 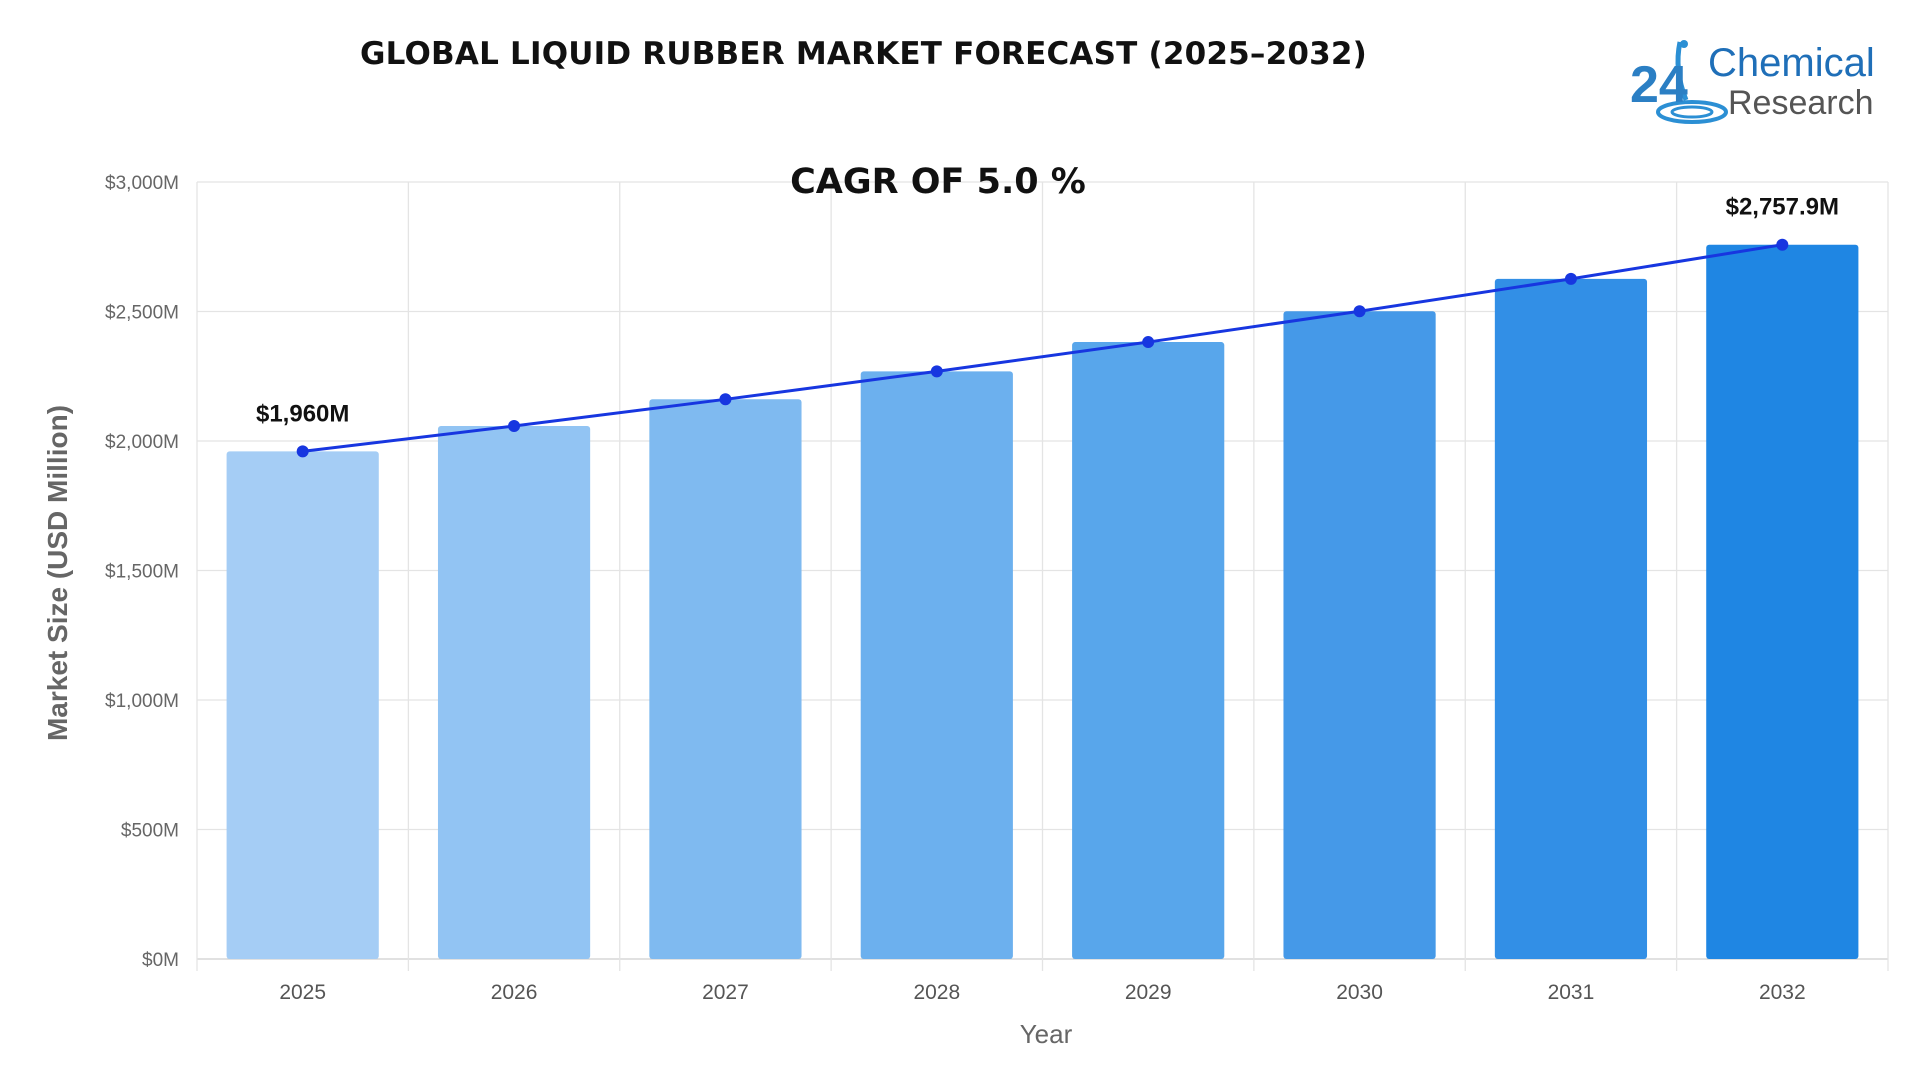 I want to click on y-tick-label: $2,500M, so click(x=142, y=313).